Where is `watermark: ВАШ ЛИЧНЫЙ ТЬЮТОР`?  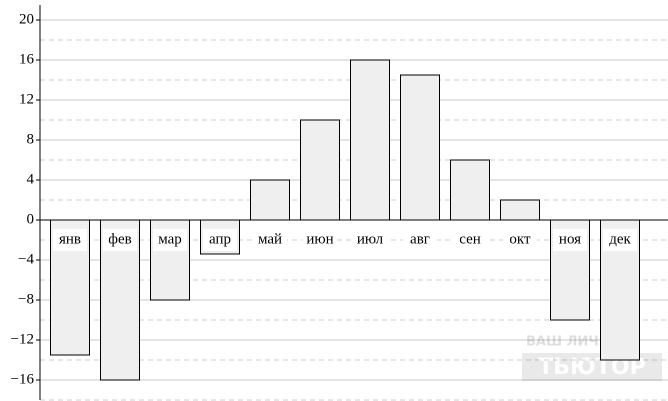 watermark: ВАШ ЛИЧНЫЙ ТЬЮТОР is located at coordinates (592, 357).